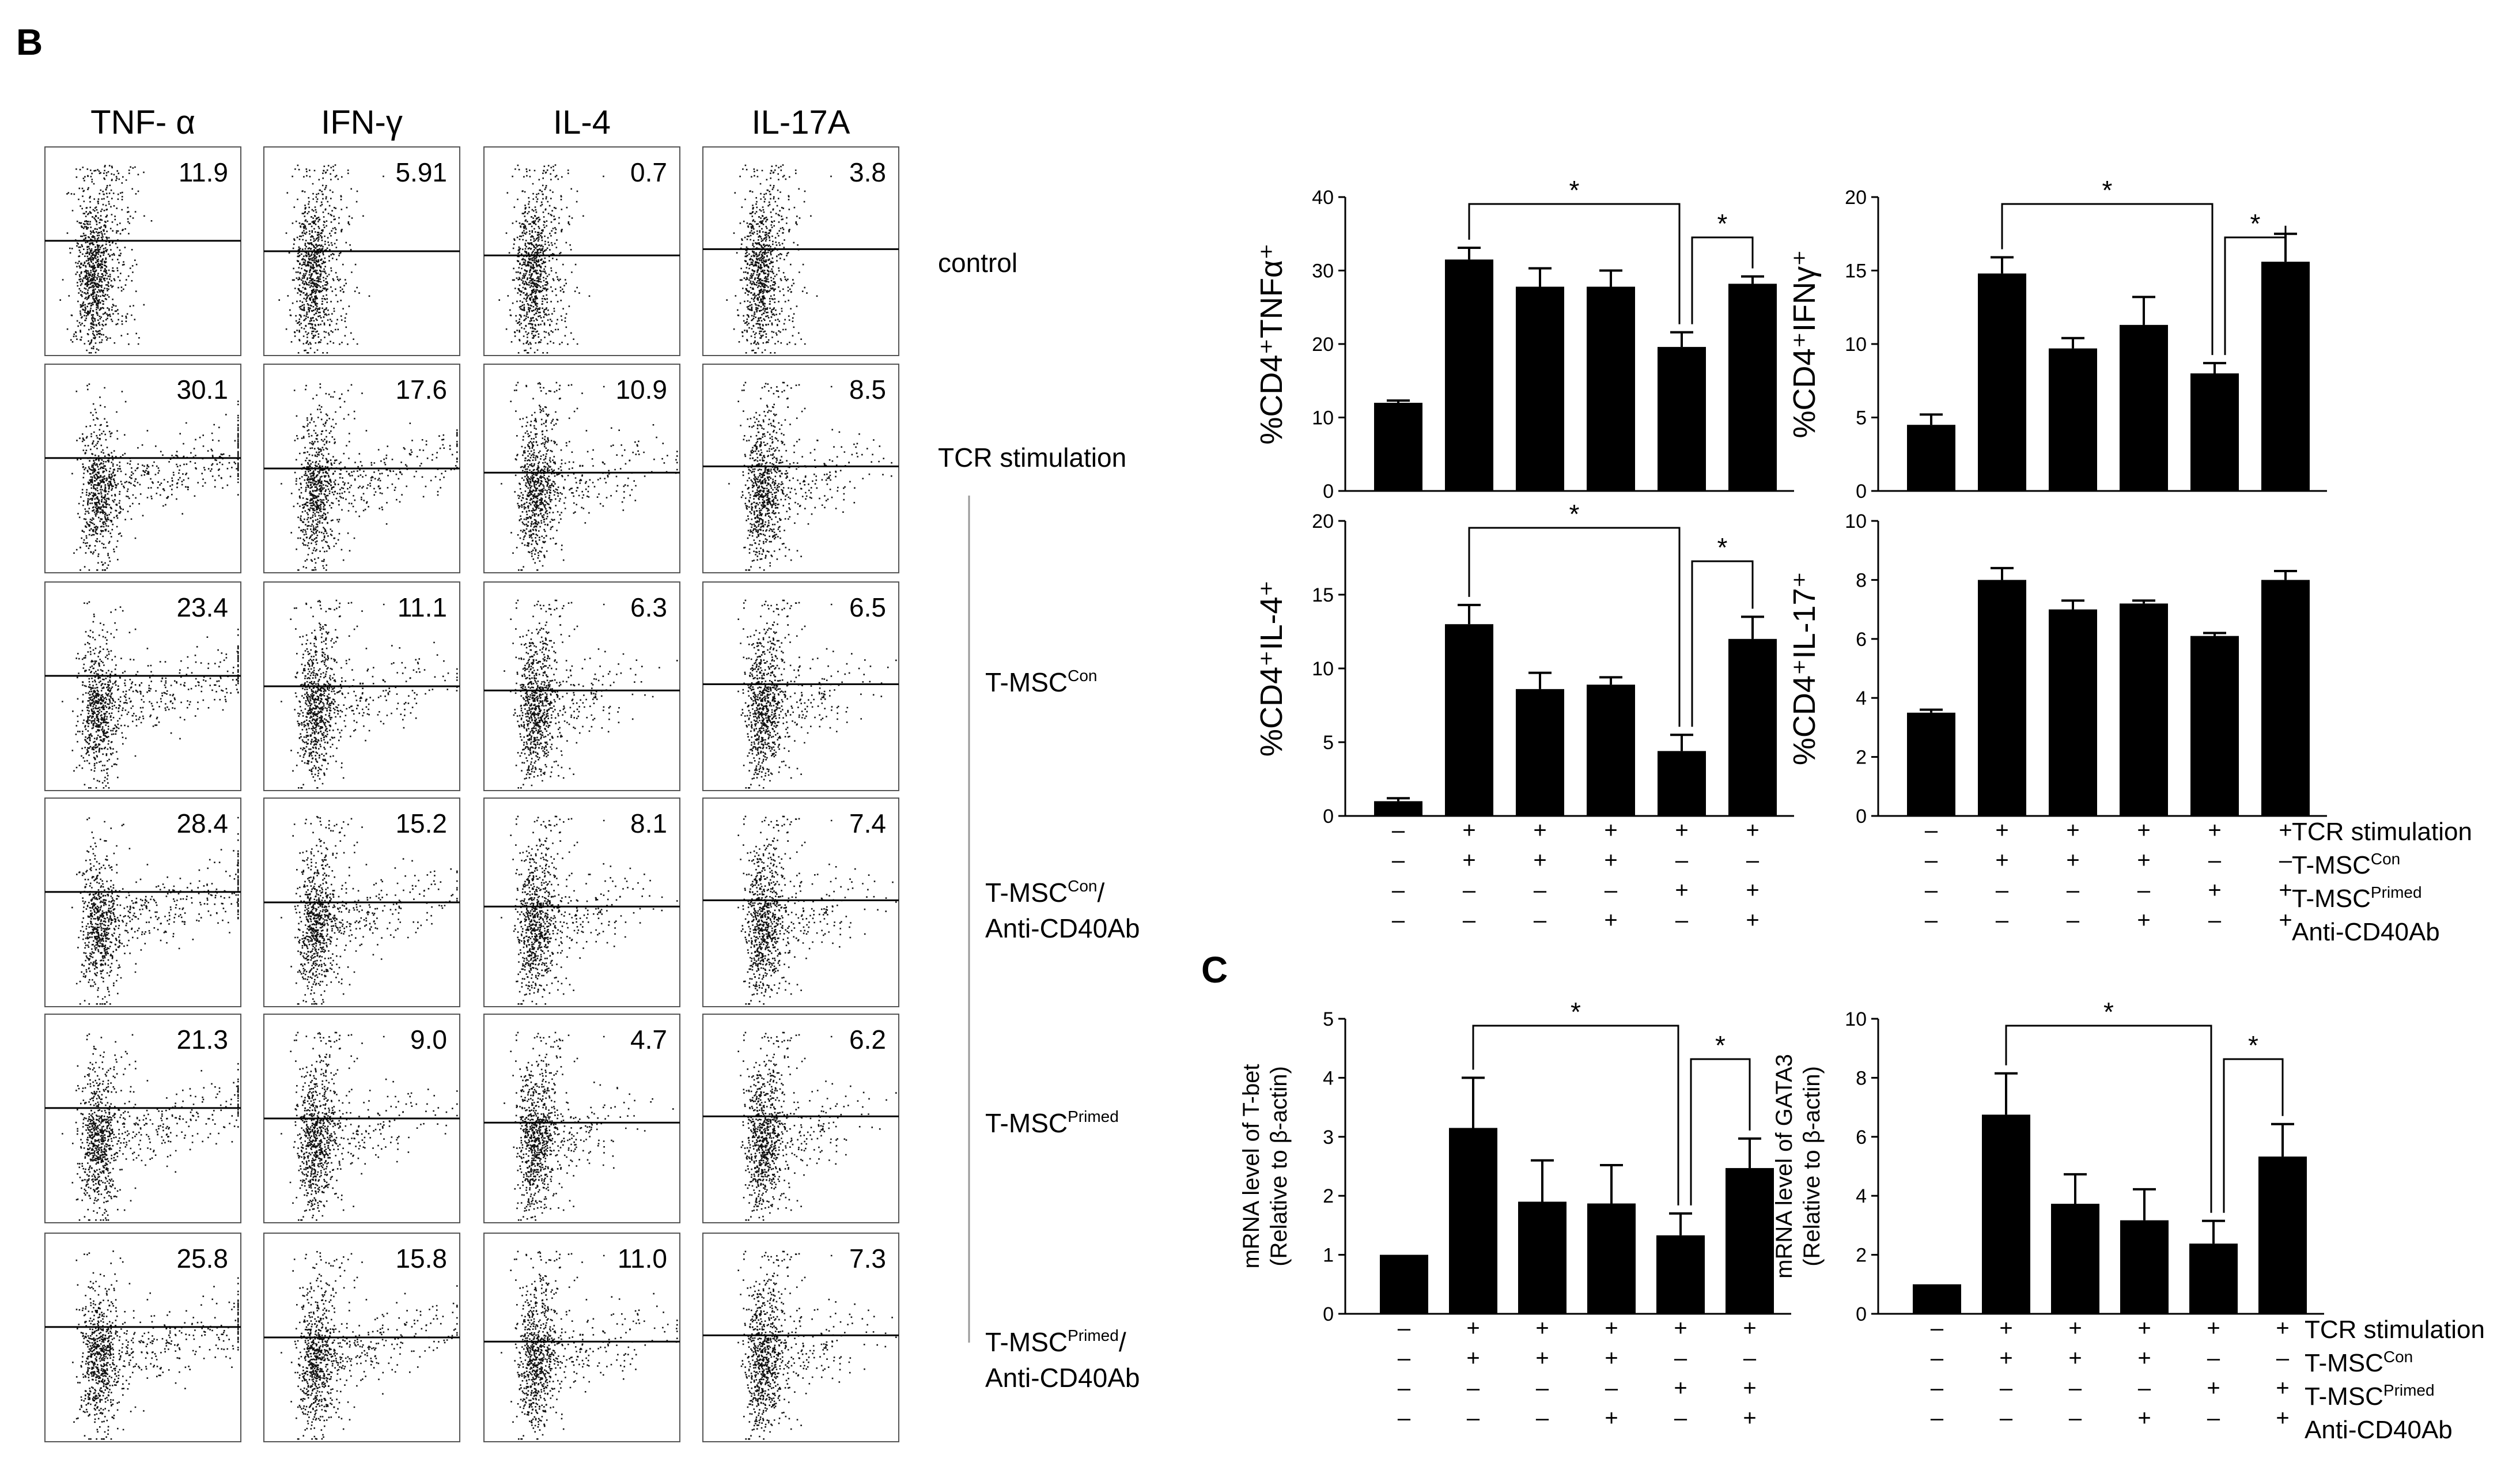  What do you see at coordinates (30, 42) in the screenshot?
I see `panel-label-b: B` at bounding box center [30, 42].